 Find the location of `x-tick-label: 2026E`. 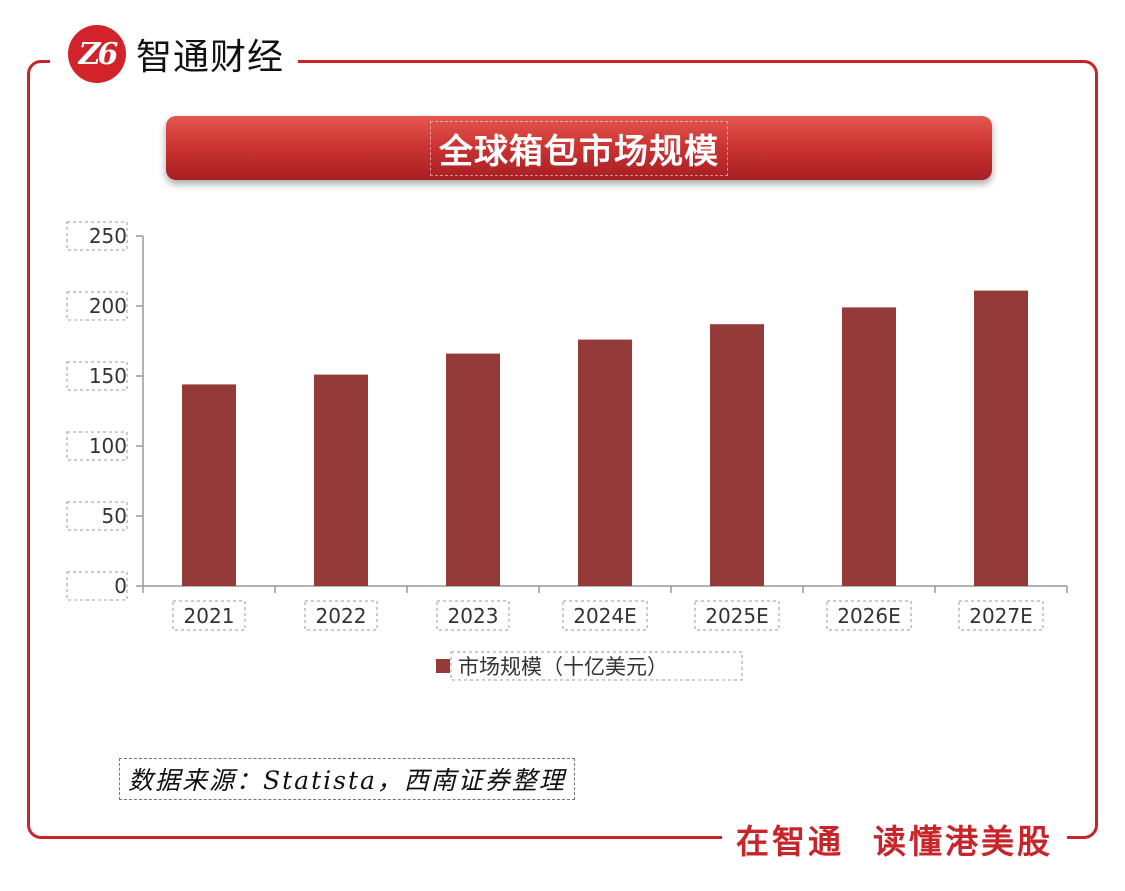

x-tick-label: 2026E is located at coordinates (869, 616).